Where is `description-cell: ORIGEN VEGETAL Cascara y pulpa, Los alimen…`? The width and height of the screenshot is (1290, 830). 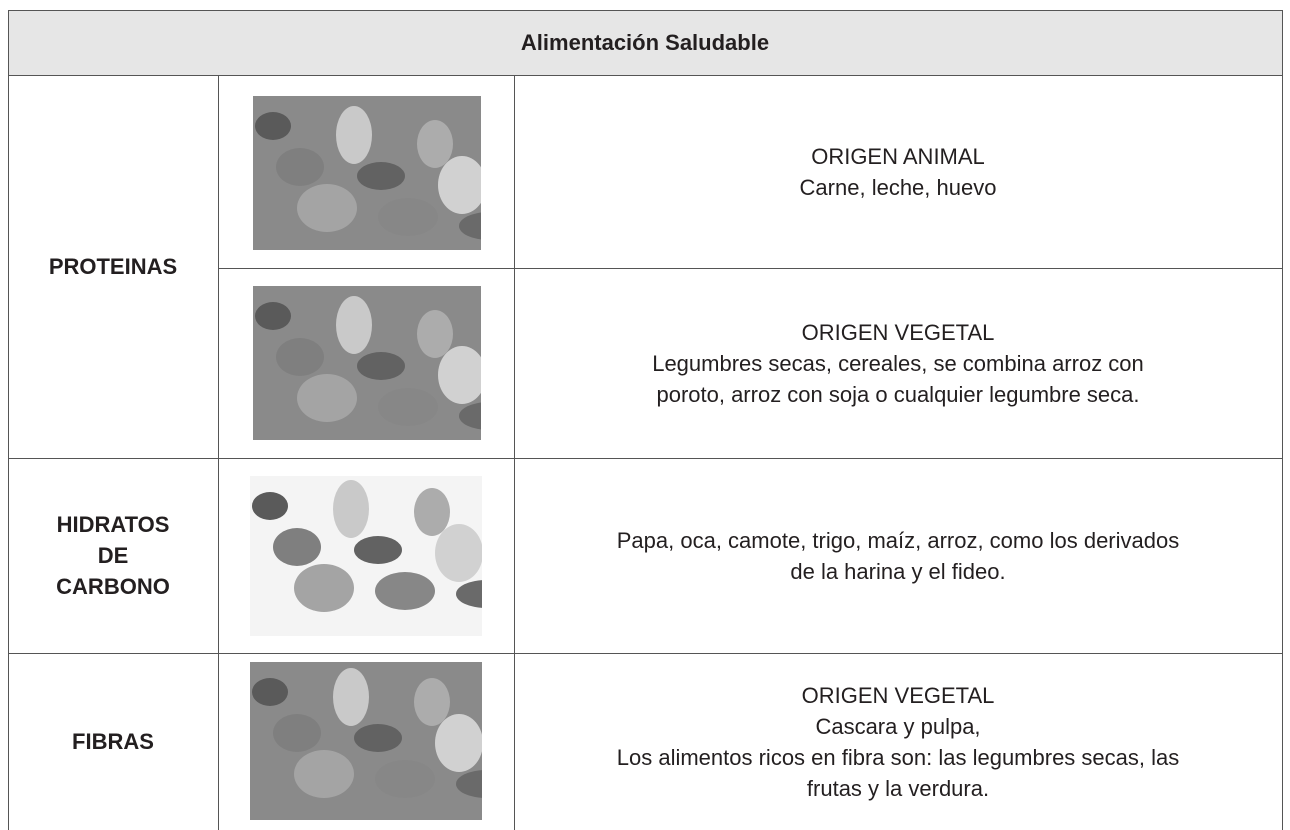 description-cell: ORIGEN VEGETAL Cascara y pulpa, Los alimen… is located at coordinates (898, 741).